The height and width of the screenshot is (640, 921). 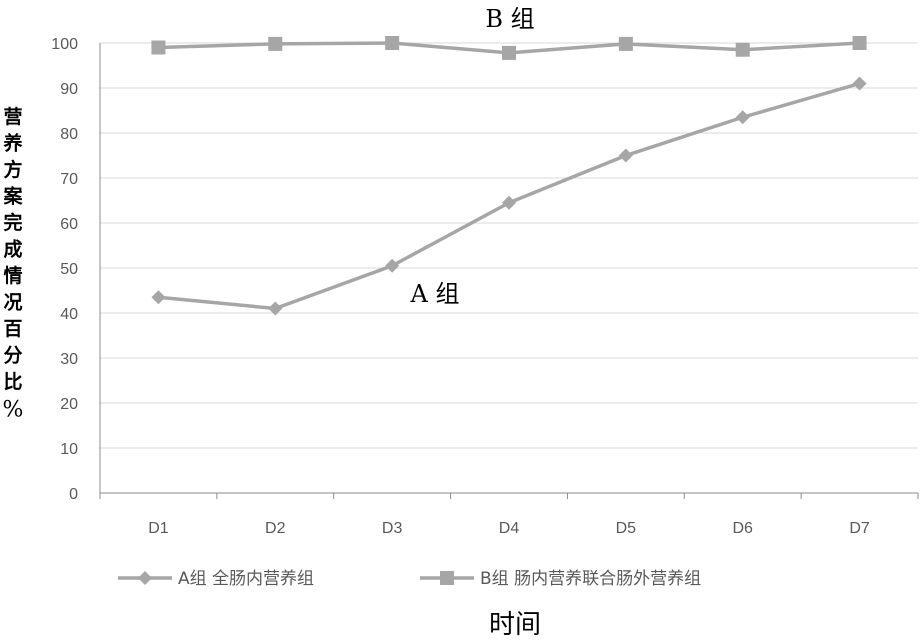 I want to click on y-tick-label: 70, so click(x=69, y=179).